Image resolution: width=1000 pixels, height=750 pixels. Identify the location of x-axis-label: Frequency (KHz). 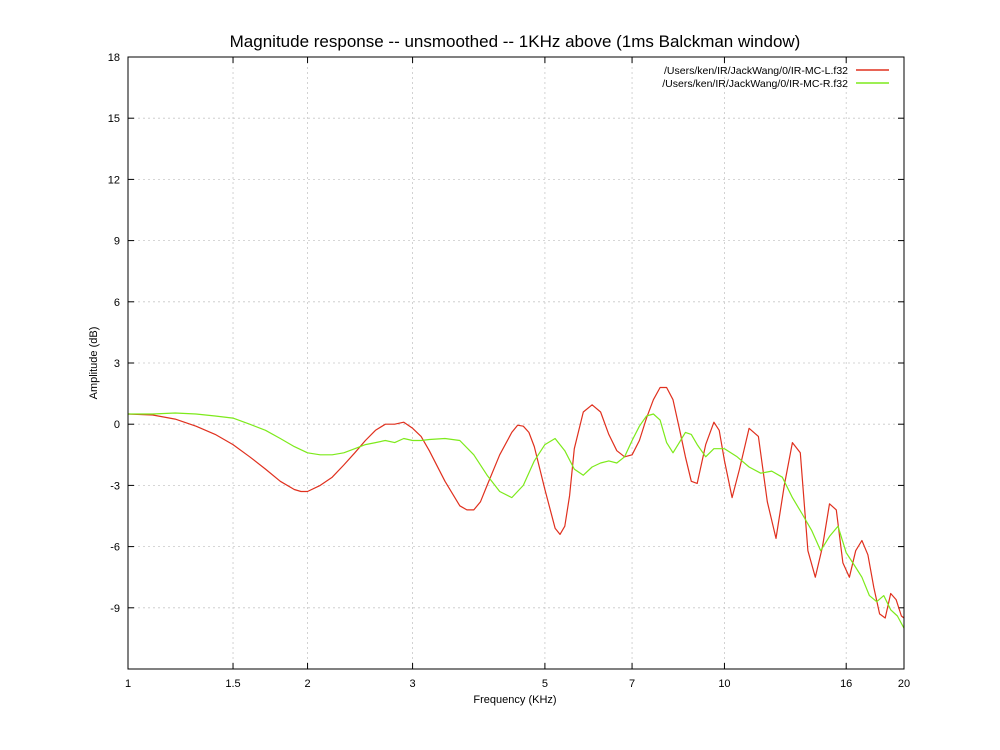
(514, 700).